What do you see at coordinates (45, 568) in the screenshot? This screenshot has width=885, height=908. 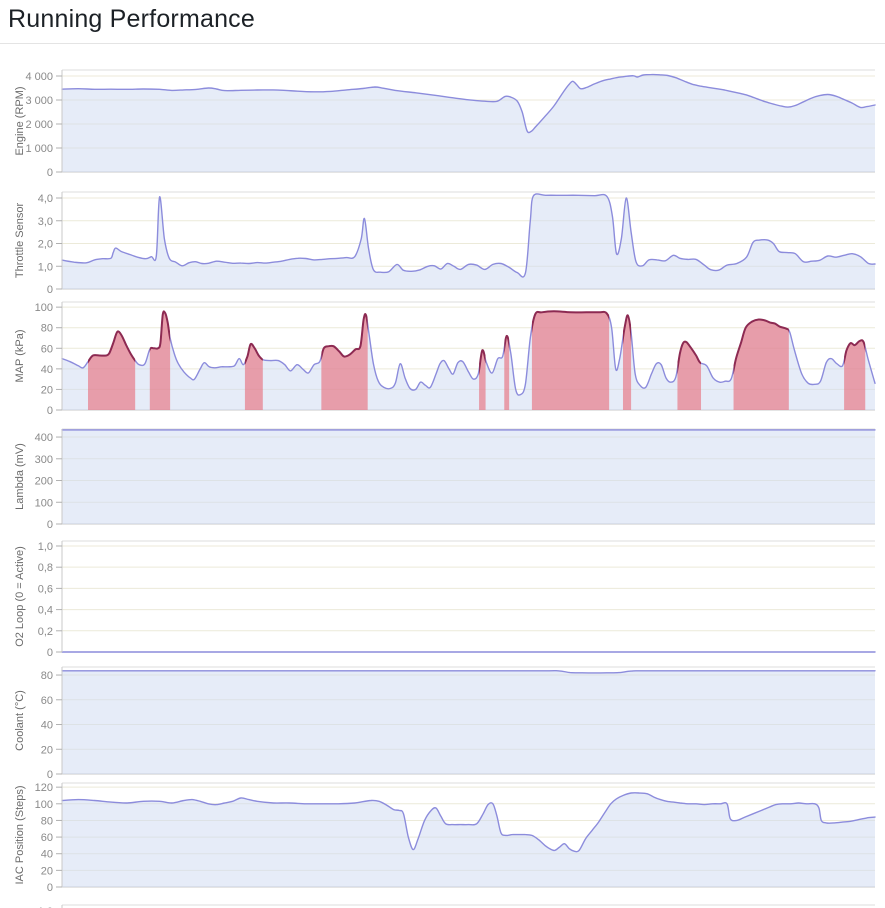 I see `tick-label: 0,8` at bounding box center [45, 568].